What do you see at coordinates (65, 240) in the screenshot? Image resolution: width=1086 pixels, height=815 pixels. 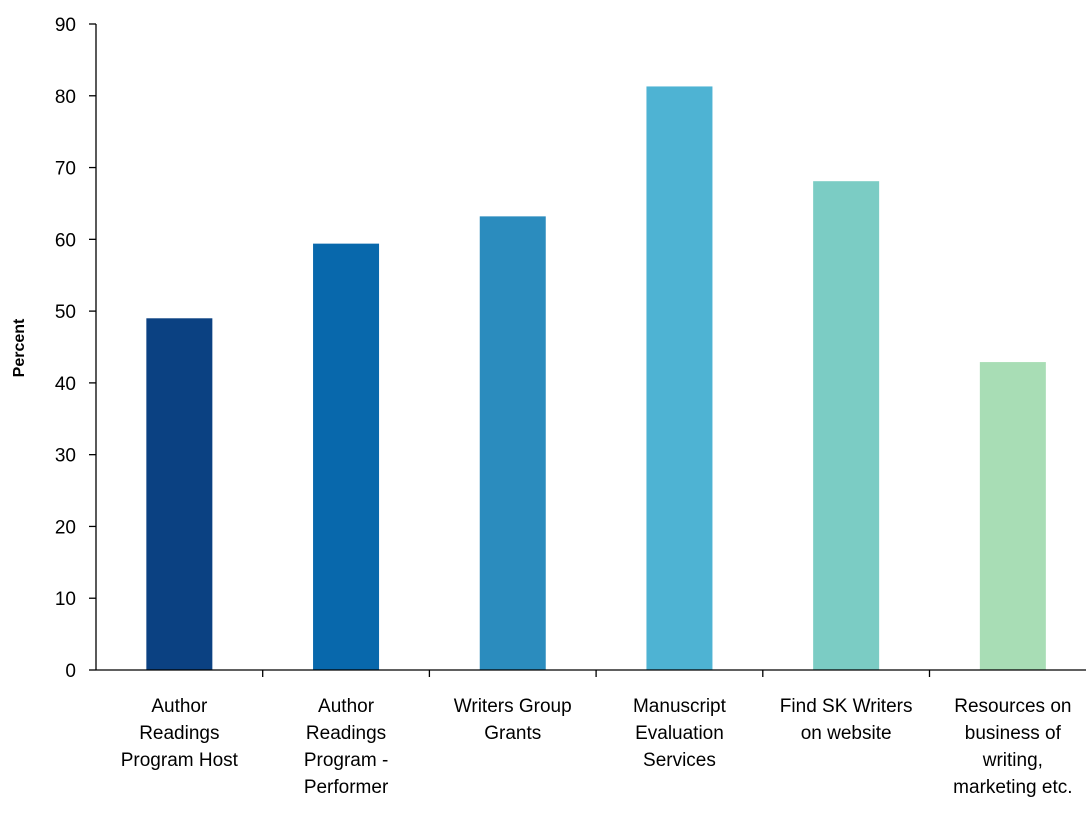 I see `y-tick-label: 60` at bounding box center [65, 240].